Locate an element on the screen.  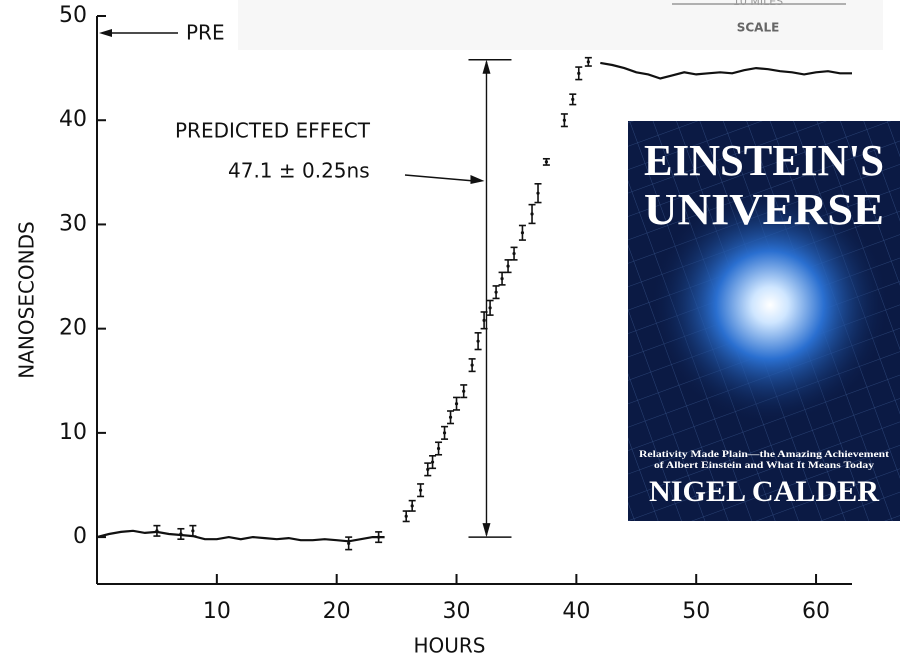
y-tick-label: 40 is located at coordinates (73, 119).